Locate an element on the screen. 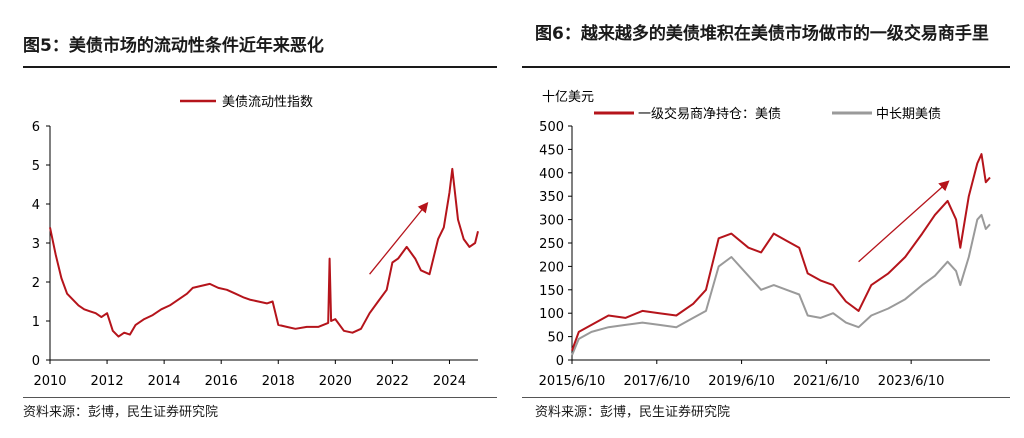 The height and width of the screenshot is (438, 1024). right-y-unit-label: 十亿美元 is located at coordinates (568, 97).